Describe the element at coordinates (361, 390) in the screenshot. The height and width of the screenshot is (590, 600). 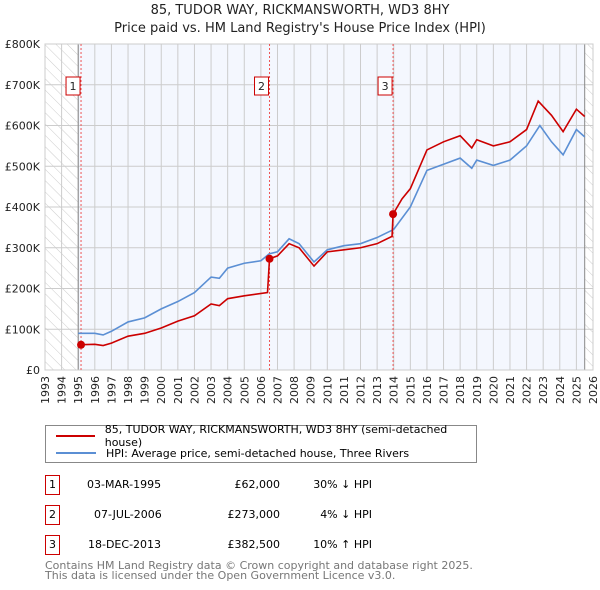
I see `x-tick-label: 2012` at that location.